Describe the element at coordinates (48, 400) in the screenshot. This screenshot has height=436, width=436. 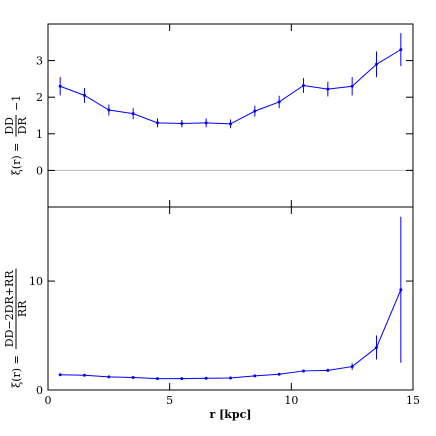
I see `x-tick-label: 0` at that location.